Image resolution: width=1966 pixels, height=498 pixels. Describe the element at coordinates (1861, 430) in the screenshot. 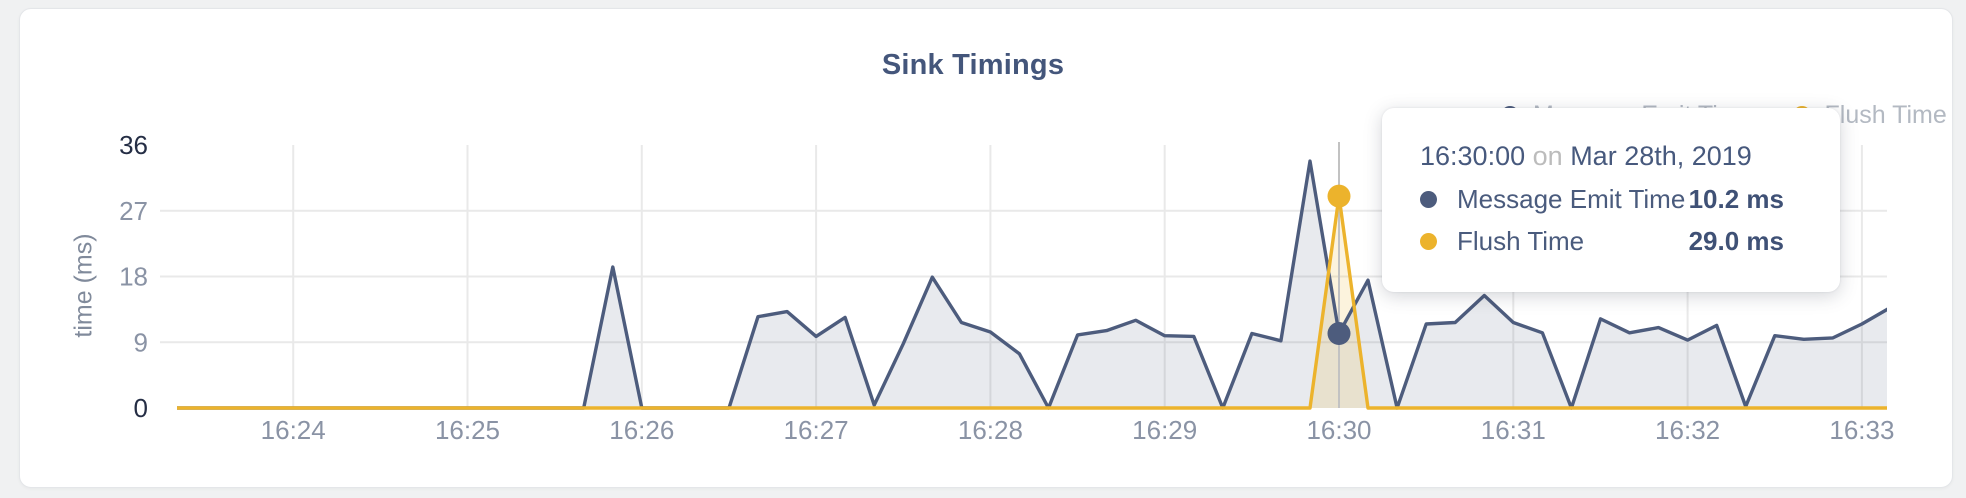

I see `x-tick-label: 16:33` at that location.